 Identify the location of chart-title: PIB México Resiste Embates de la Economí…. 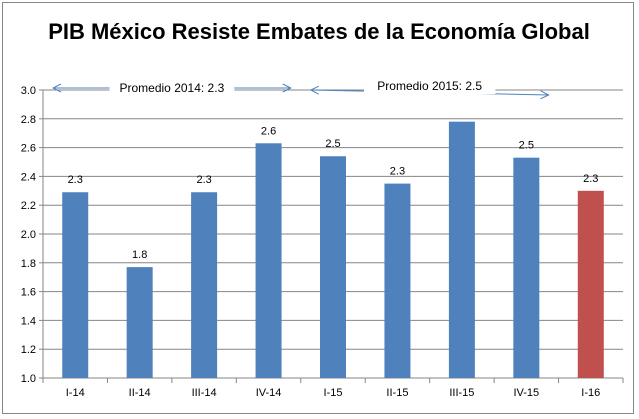
(319, 31).